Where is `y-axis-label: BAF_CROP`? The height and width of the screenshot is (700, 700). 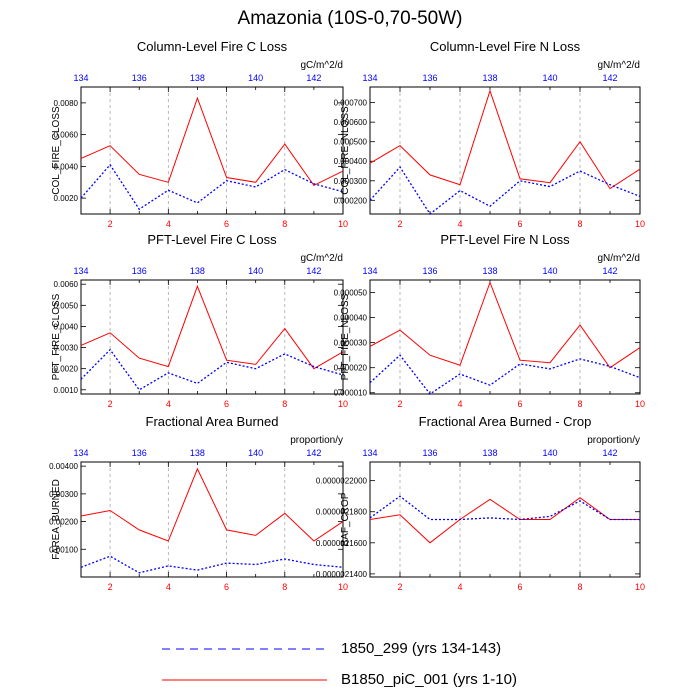 y-axis-label: BAF_CROP is located at coordinates (345, 519).